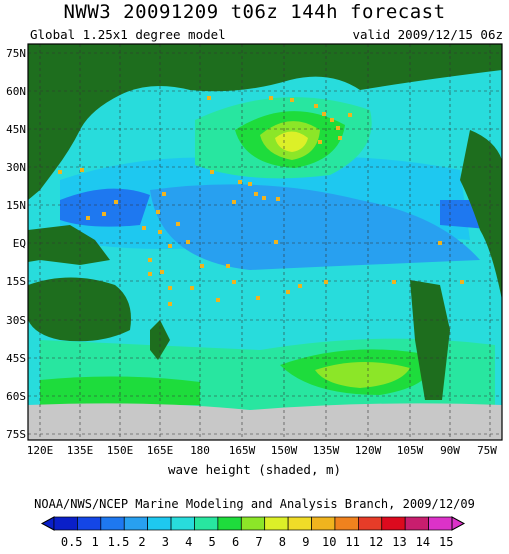 Image resolution: width=509 pixels, height=554 pixels. I want to click on lon-label-120e: 120E, so click(40, 450).